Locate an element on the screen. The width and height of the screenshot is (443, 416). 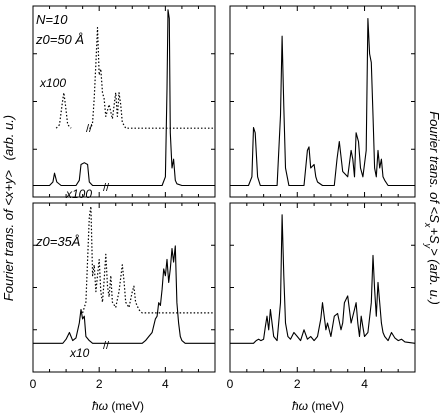
right-ylabel-sub-x: x is located at coordinates (428, 225).